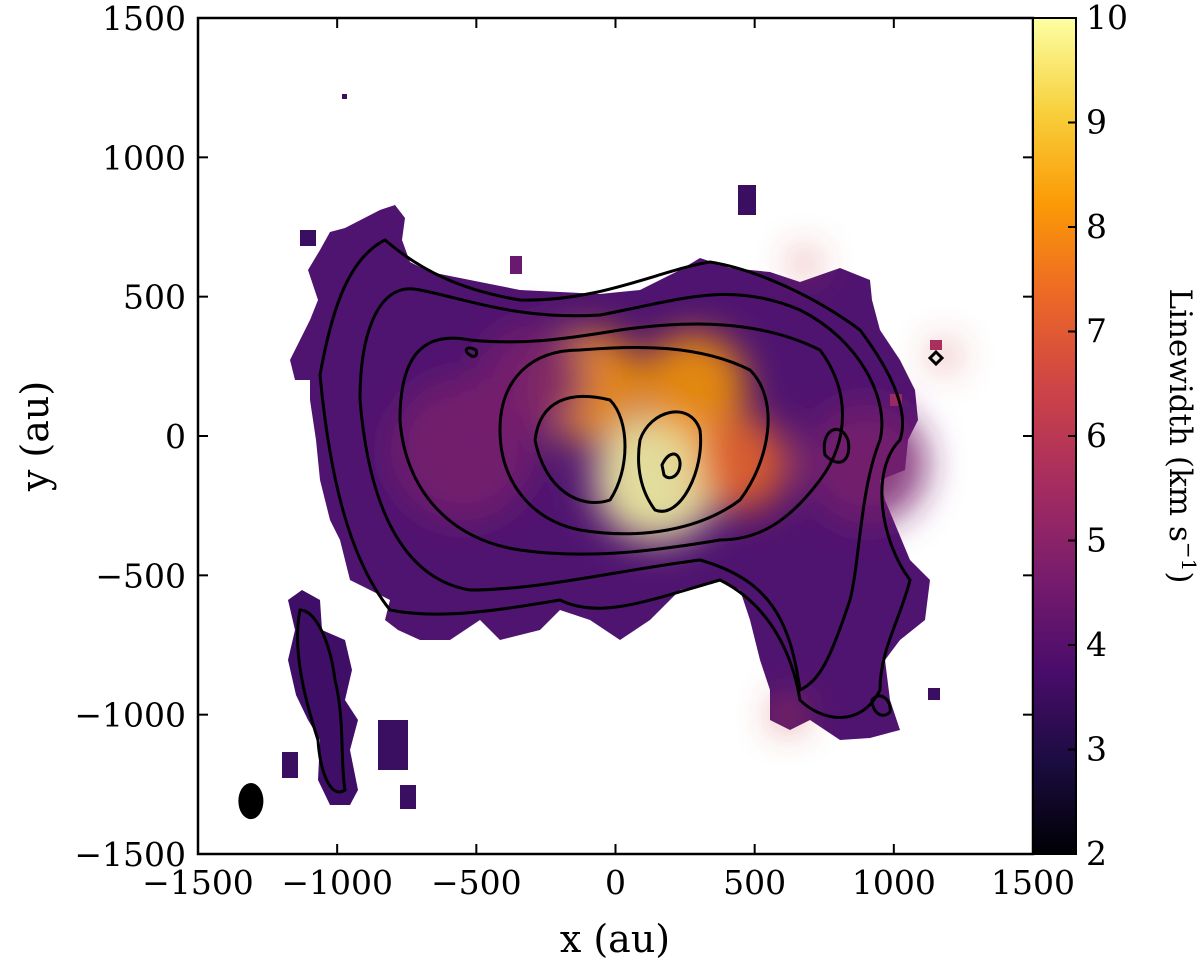  I want to click on colorbar-label: Linewidth (km s−1), so click(1181, 435).